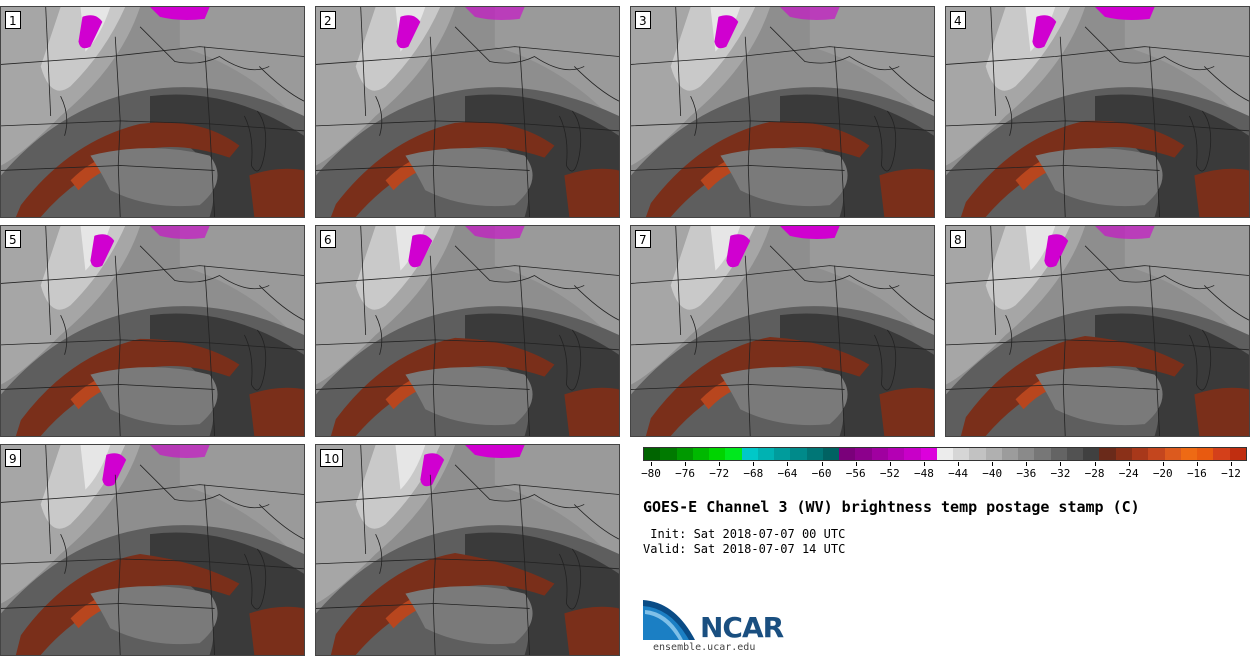 This screenshot has width=1260, height=657. I want to click on panel-label: 4, so click(958, 20).